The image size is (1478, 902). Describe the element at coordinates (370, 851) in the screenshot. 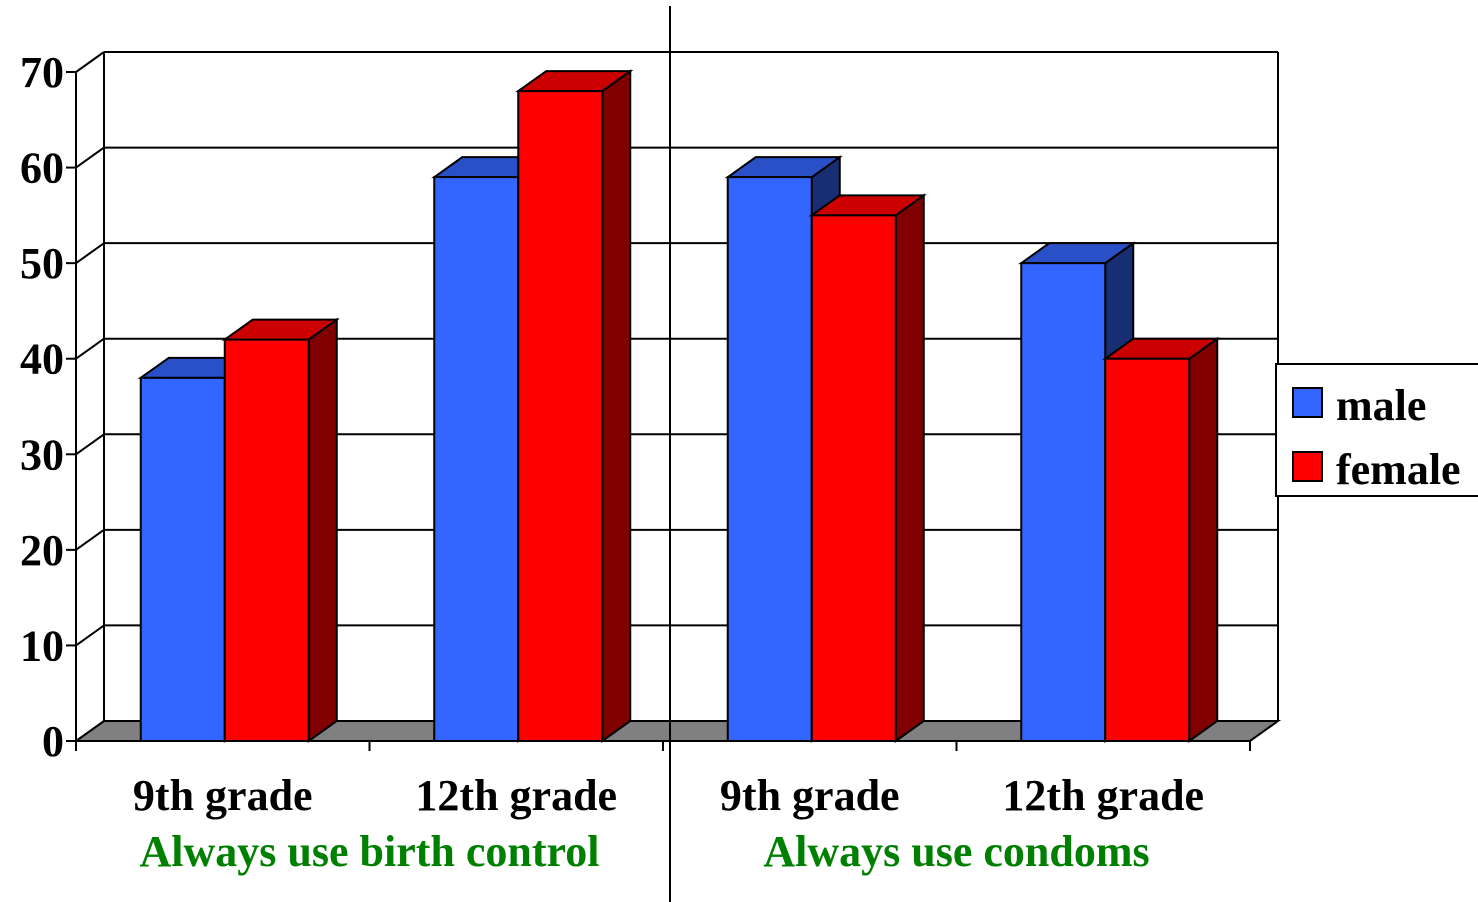

I see `group-label: Always use birth control` at that location.